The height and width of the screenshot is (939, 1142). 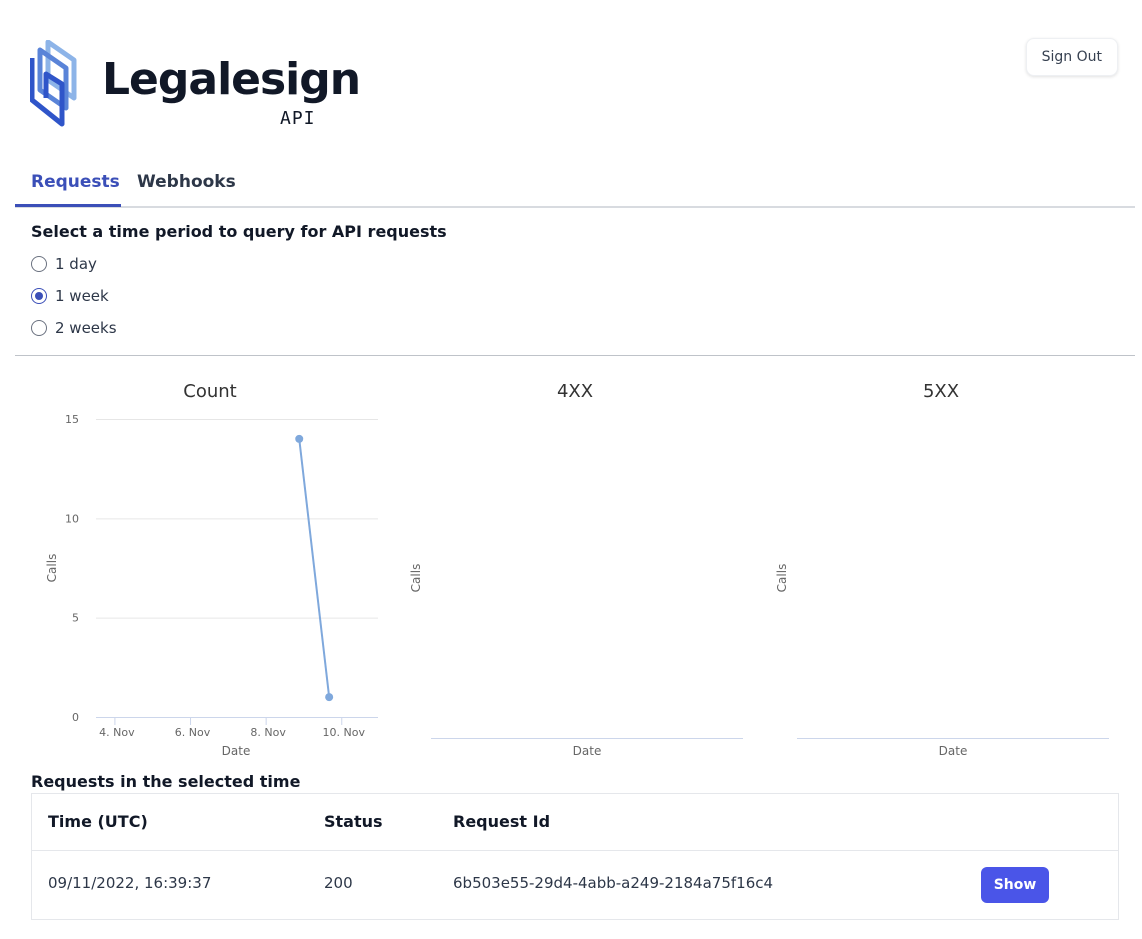 What do you see at coordinates (117, 732) in the screenshot?
I see `x-tick-label: 4. Nov` at bounding box center [117, 732].